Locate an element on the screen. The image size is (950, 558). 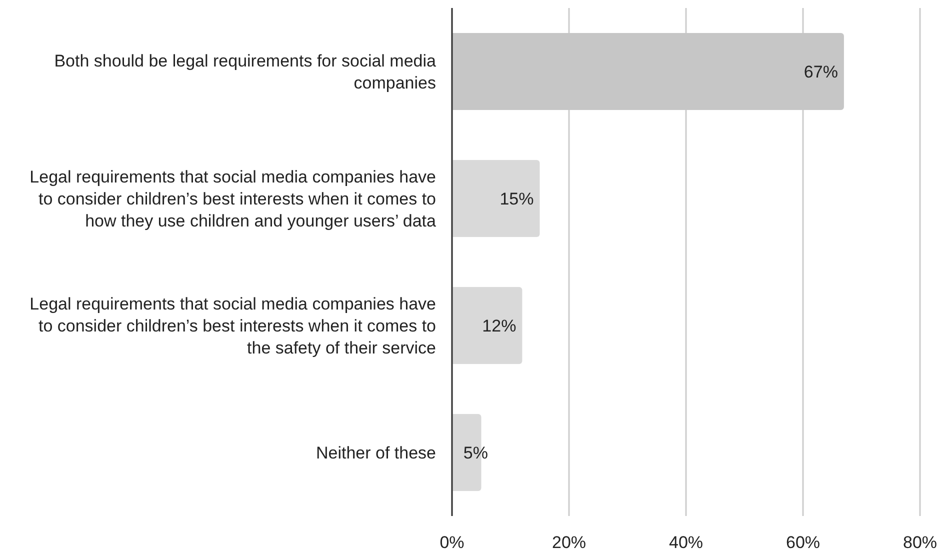
data-label: 15% is located at coordinates (517, 198).